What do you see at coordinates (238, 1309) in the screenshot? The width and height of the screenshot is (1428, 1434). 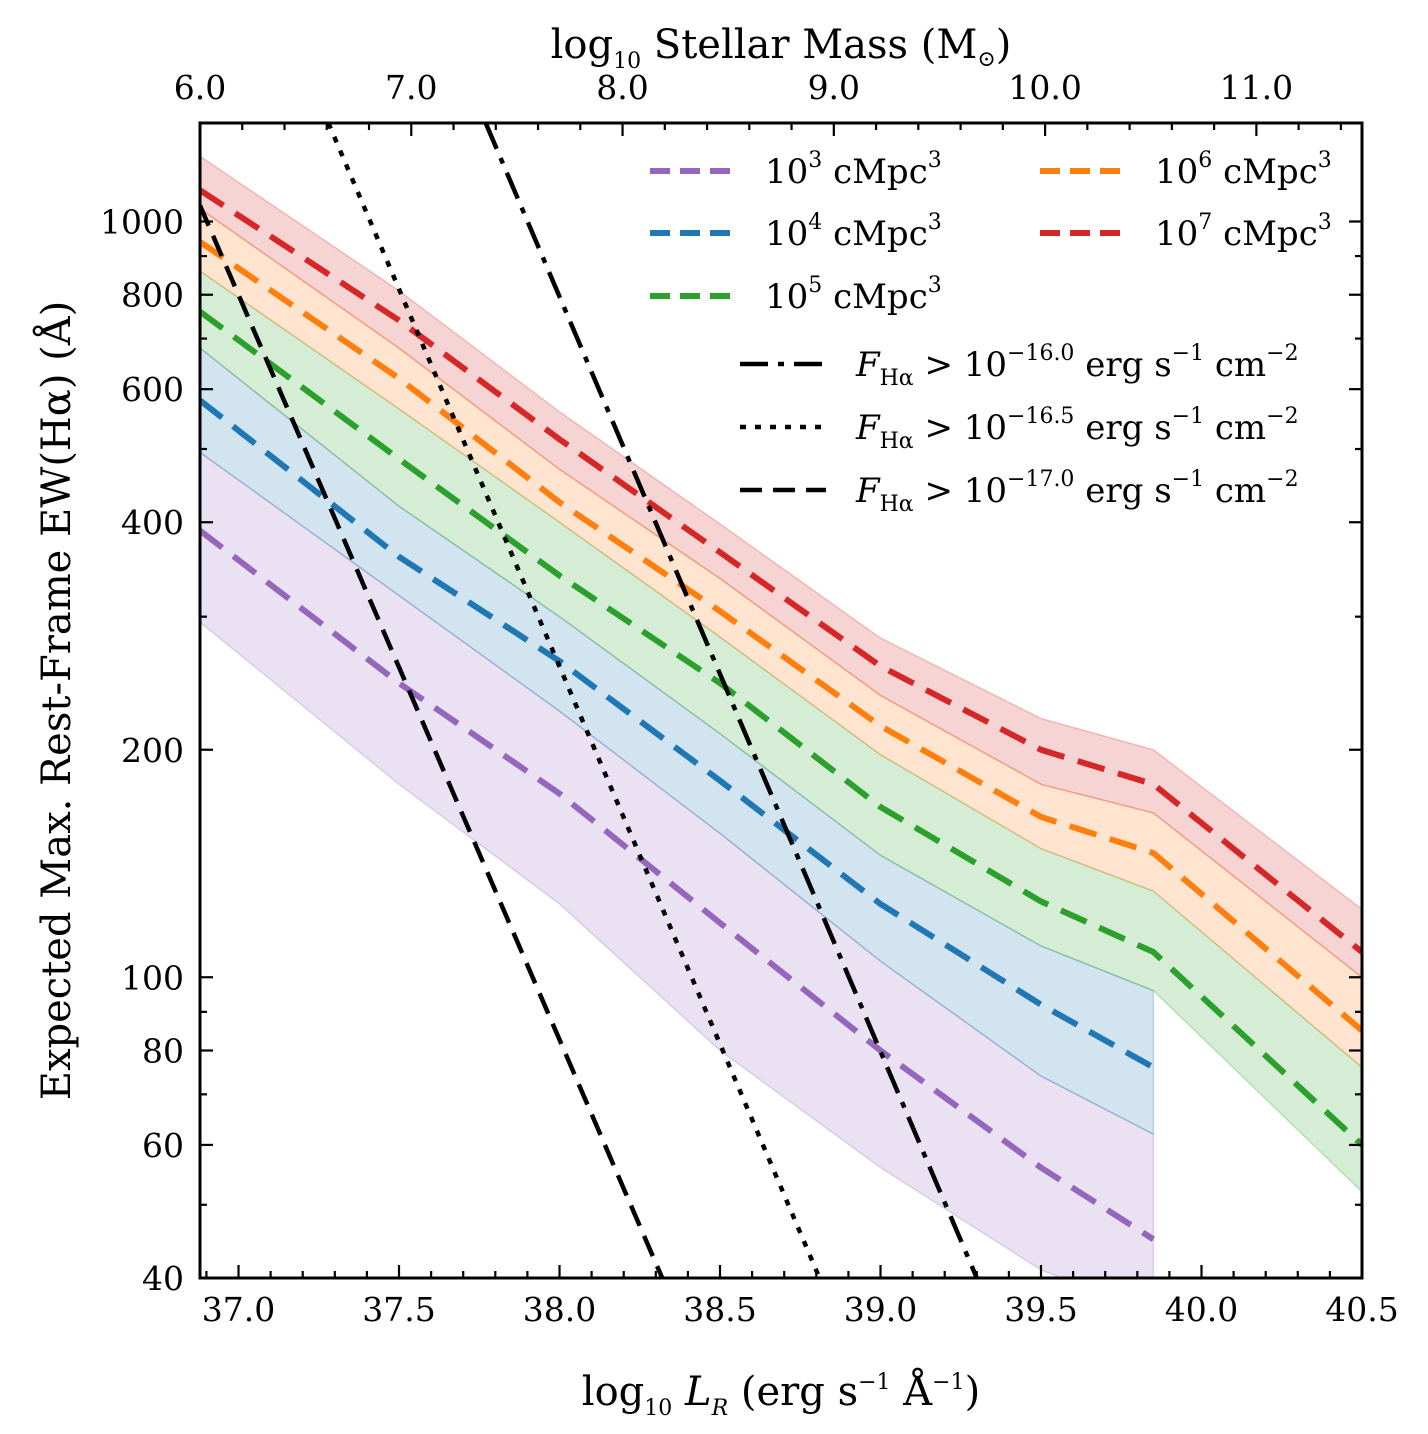 I see `x-tick-label: 37.0` at bounding box center [238, 1309].